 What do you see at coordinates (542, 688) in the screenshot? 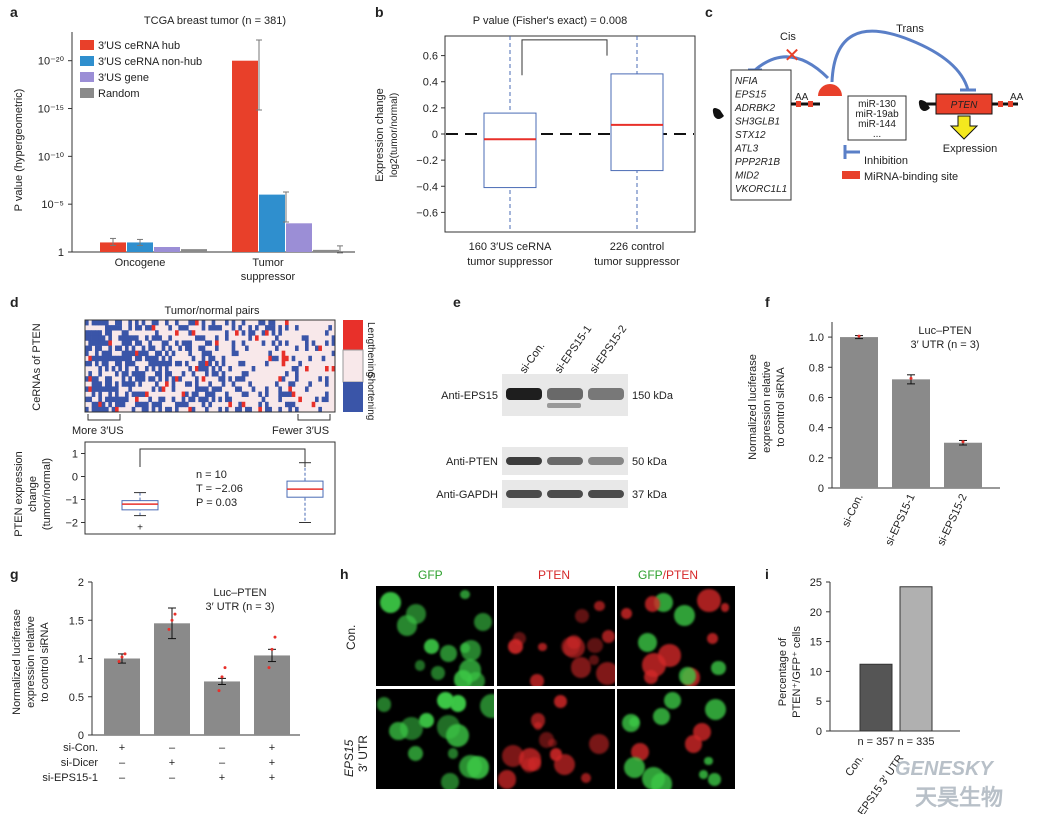
I see `panel-h-microscopy: GFP PTEN GFP/PTEN Con. EPS15 3′ UTR` at bounding box center [542, 688].